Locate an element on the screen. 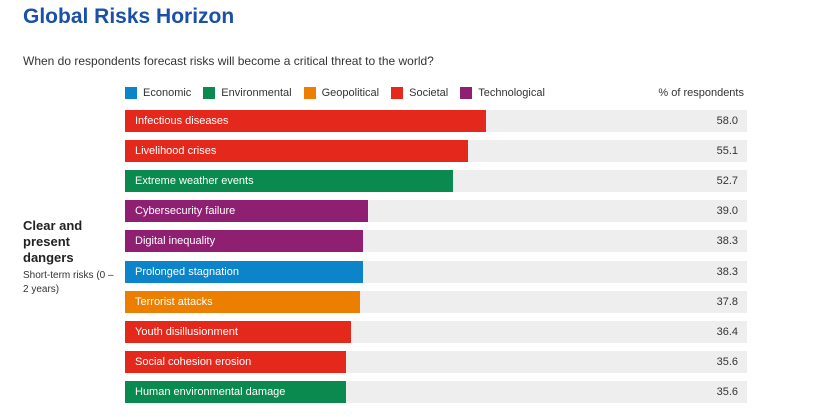 The width and height of the screenshot is (815, 417). legend-item-technological: Technological is located at coordinates (502, 93).